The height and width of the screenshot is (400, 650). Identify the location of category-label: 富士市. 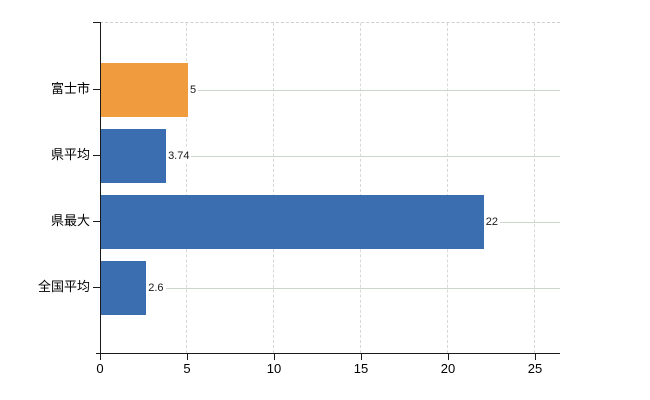
(70, 88).